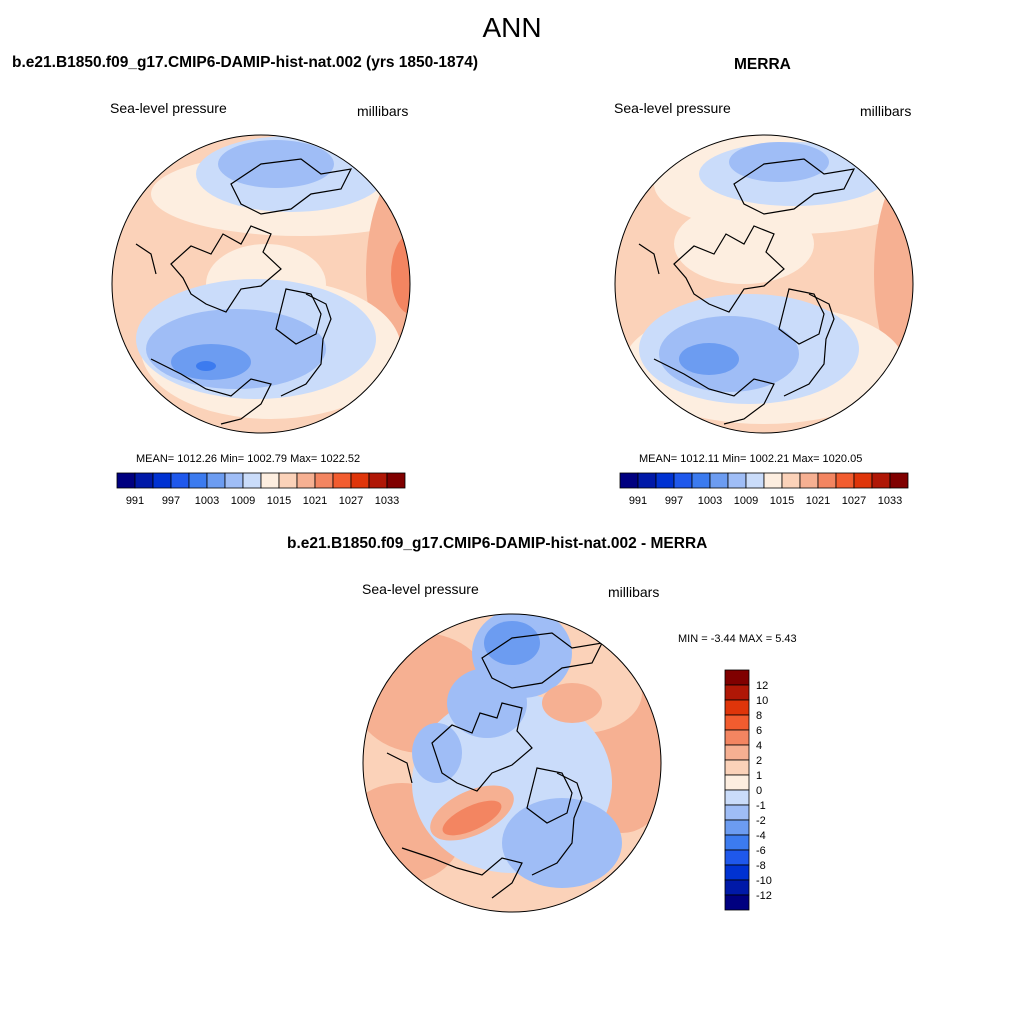 The width and height of the screenshot is (1024, 1024). I want to click on panel2-colorbar: 991 997 1003 1009 1015 1021 1027 1033, so click(764, 489).